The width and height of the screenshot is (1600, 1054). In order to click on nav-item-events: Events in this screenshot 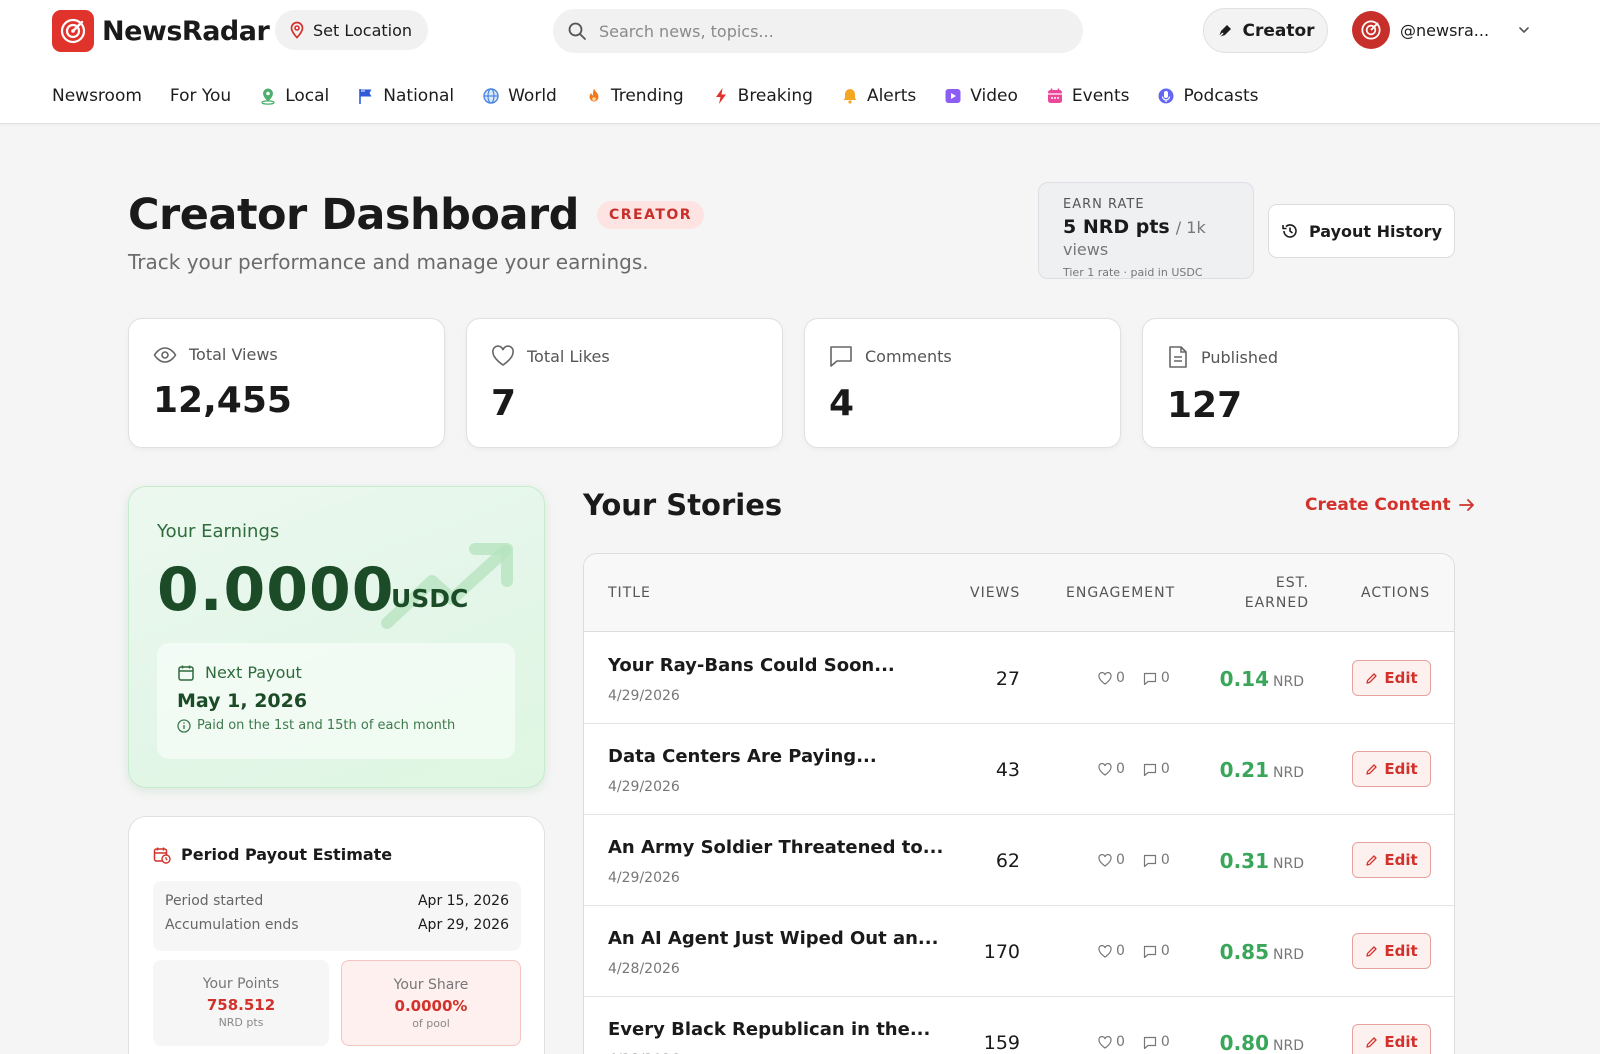, I will do `click(1087, 96)`.